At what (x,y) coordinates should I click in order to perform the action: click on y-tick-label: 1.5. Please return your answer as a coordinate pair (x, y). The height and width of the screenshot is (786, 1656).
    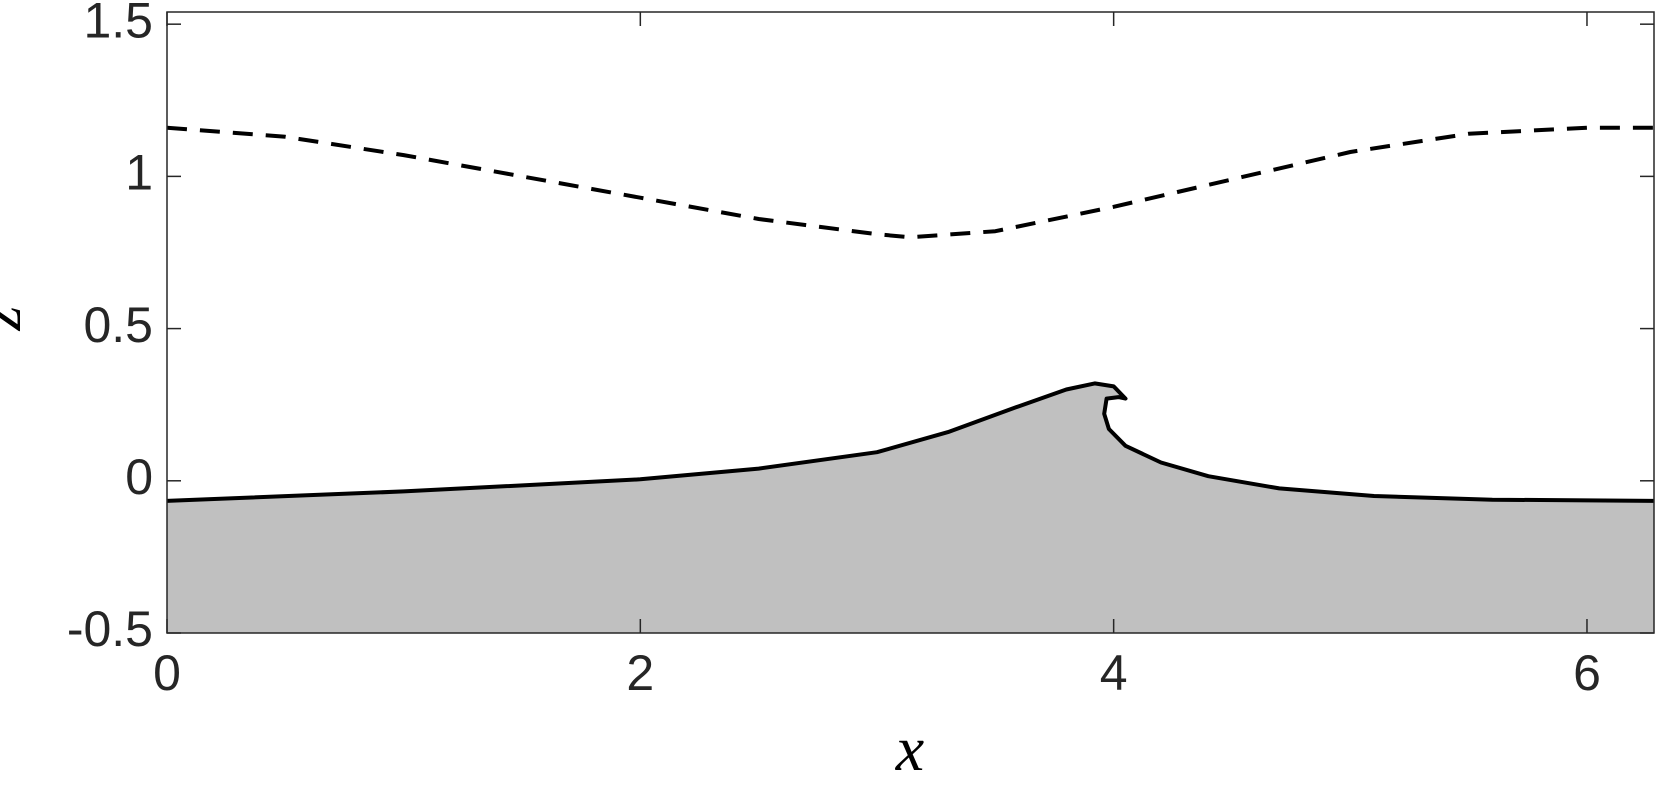
    Looking at the image, I should click on (118, 24).